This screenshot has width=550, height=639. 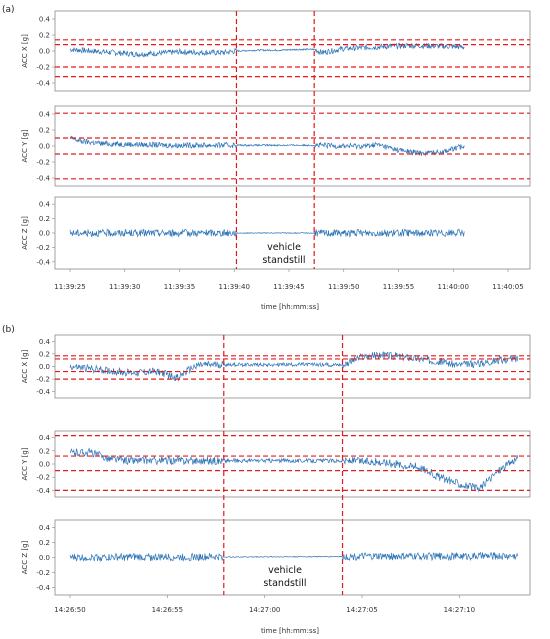 What do you see at coordinates (234, 287) in the screenshot?
I see `x-tick-label: 11:39:40` at bounding box center [234, 287].